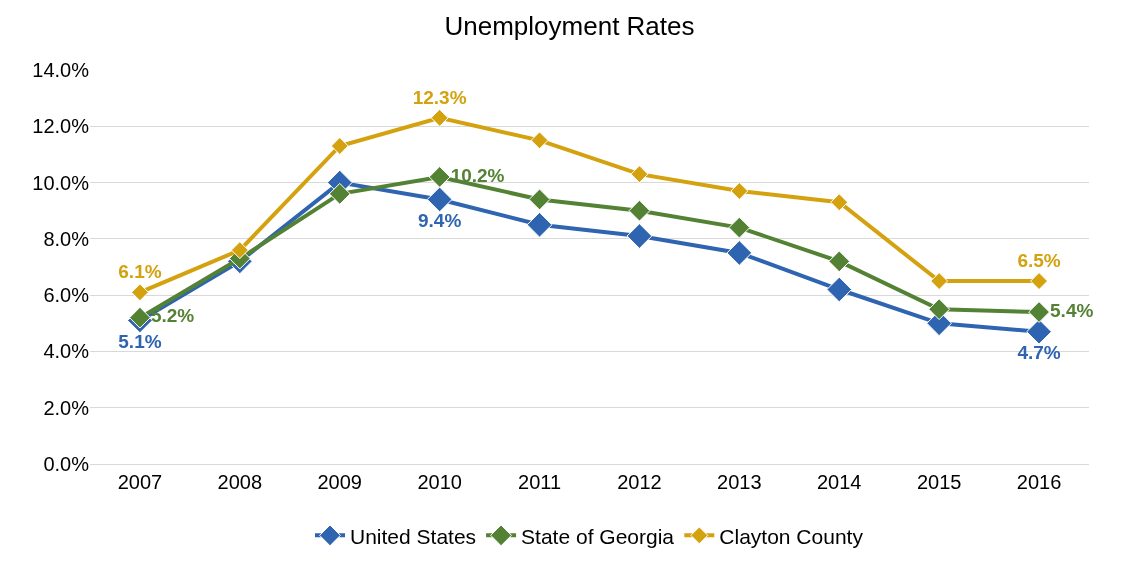 Image resolution: width=1139 pixels, height=568 pixels. Describe the element at coordinates (439, 97) in the screenshot. I see `data-label: 12.3%` at that location.